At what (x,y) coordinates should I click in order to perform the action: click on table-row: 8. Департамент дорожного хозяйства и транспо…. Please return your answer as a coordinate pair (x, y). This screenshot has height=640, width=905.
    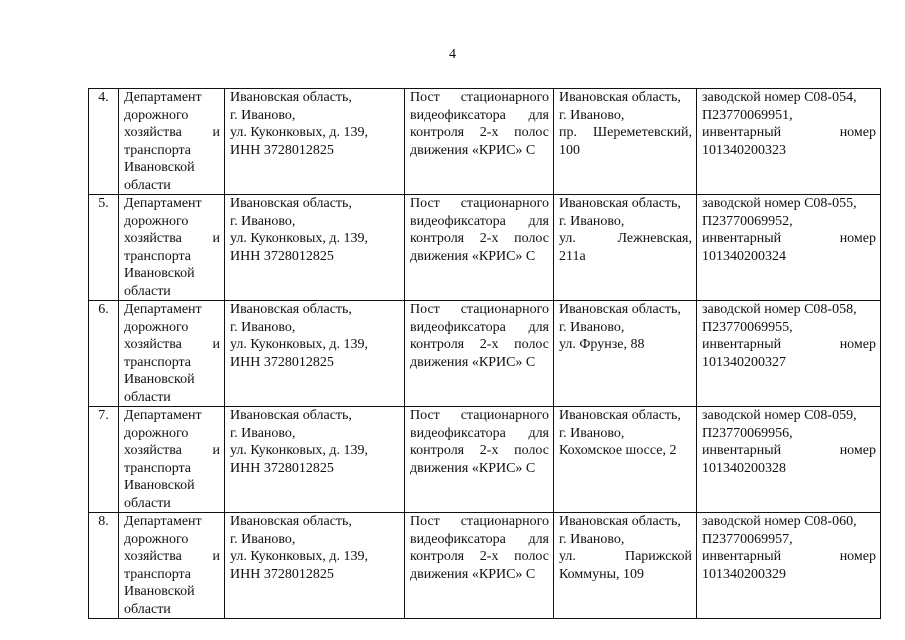
    Looking at the image, I should click on (484, 565).